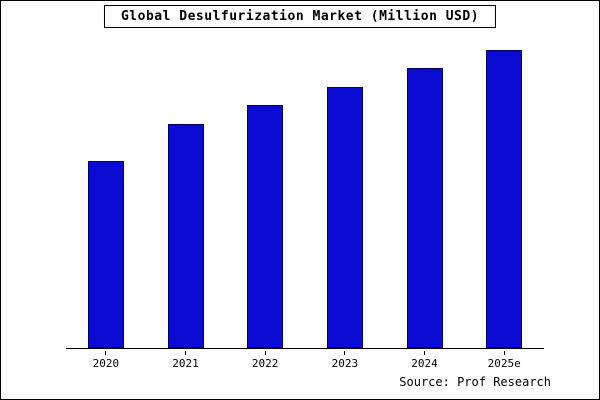 The width and height of the screenshot is (600, 400). Describe the element at coordinates (265, 363) in the screenshot. I see `x-label-text: 2022` at that location.